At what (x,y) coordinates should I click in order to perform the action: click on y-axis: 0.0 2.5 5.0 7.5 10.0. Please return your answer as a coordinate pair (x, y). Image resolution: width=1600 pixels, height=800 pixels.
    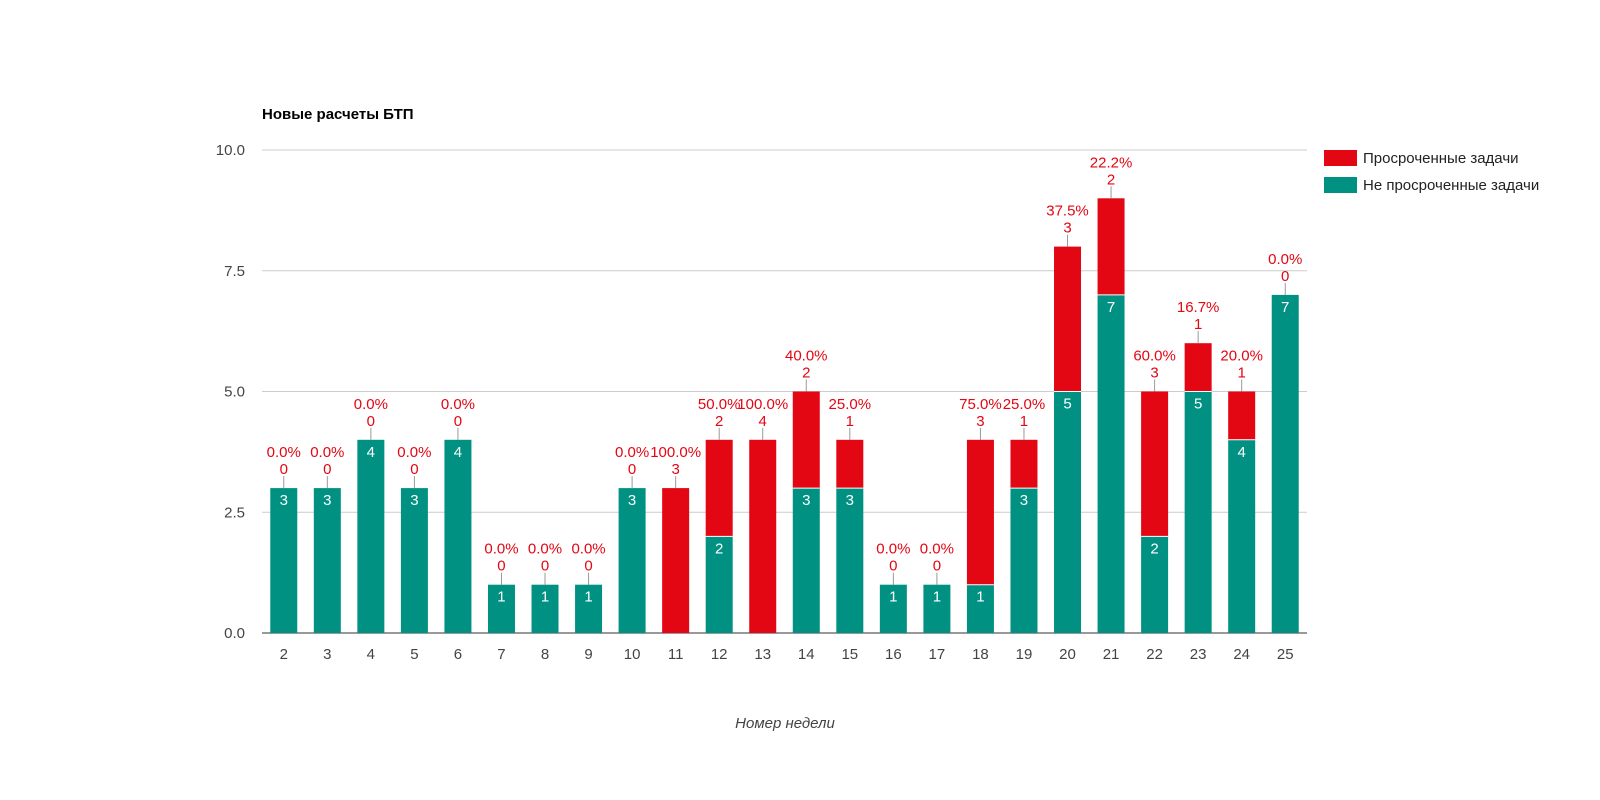
    Looking at the image, I should click on (230, 392).